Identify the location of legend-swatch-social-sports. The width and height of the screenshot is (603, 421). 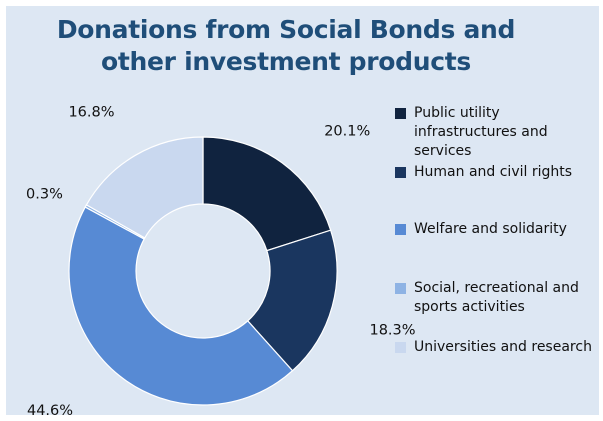
(400, 288).